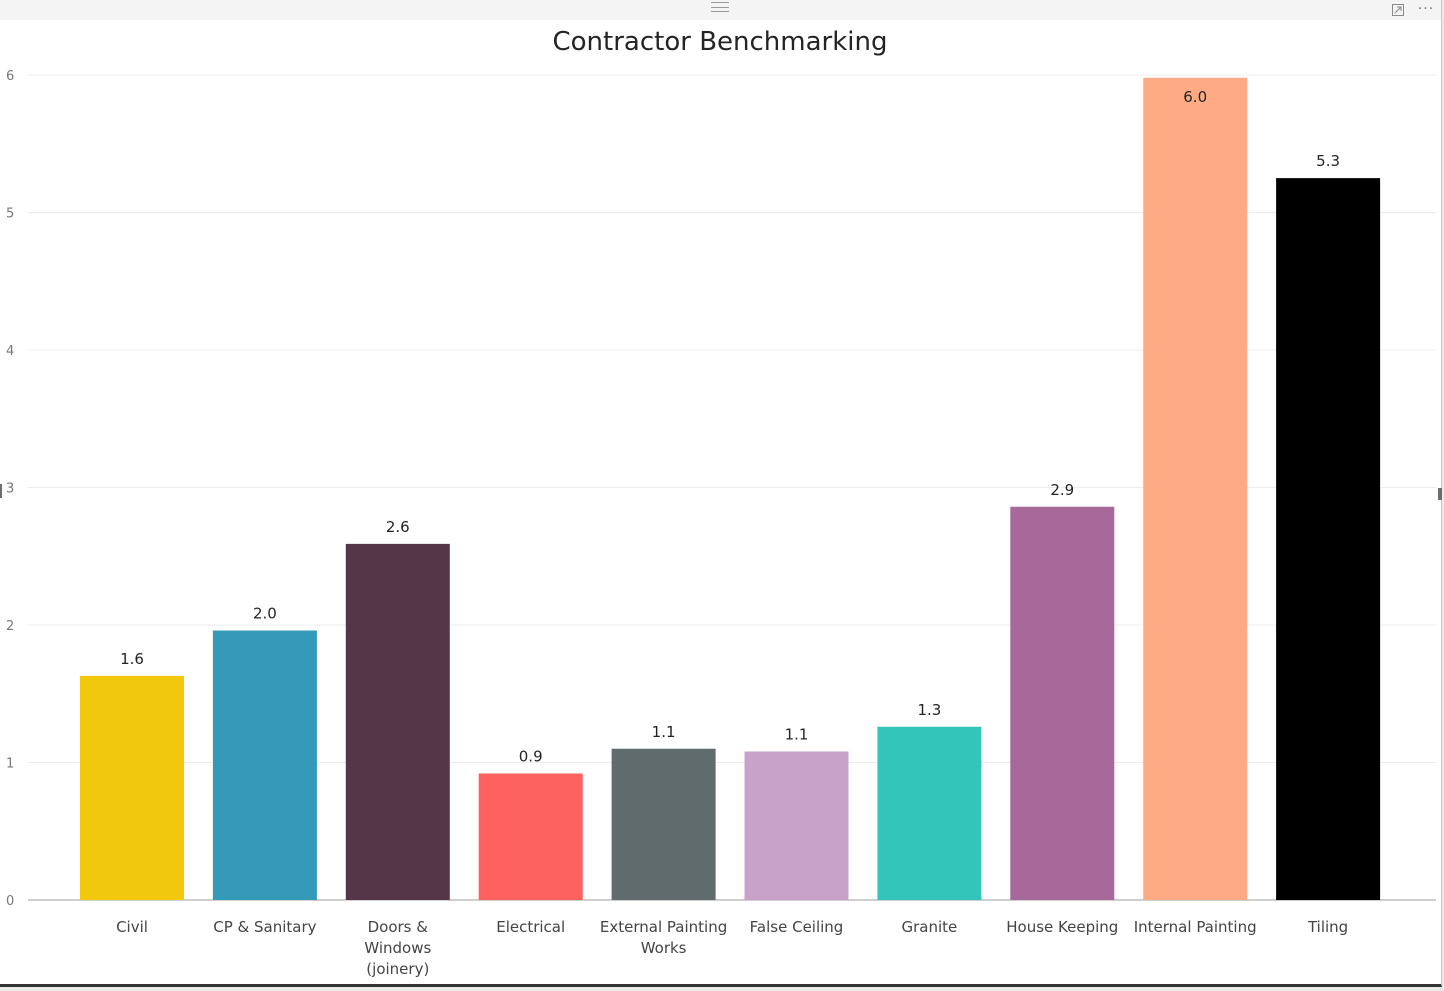  What do you see at coordinates (1062, 927) in the screenshot?
I see `x-tick-label: House Keeping` at bounding box center [1062, 927].